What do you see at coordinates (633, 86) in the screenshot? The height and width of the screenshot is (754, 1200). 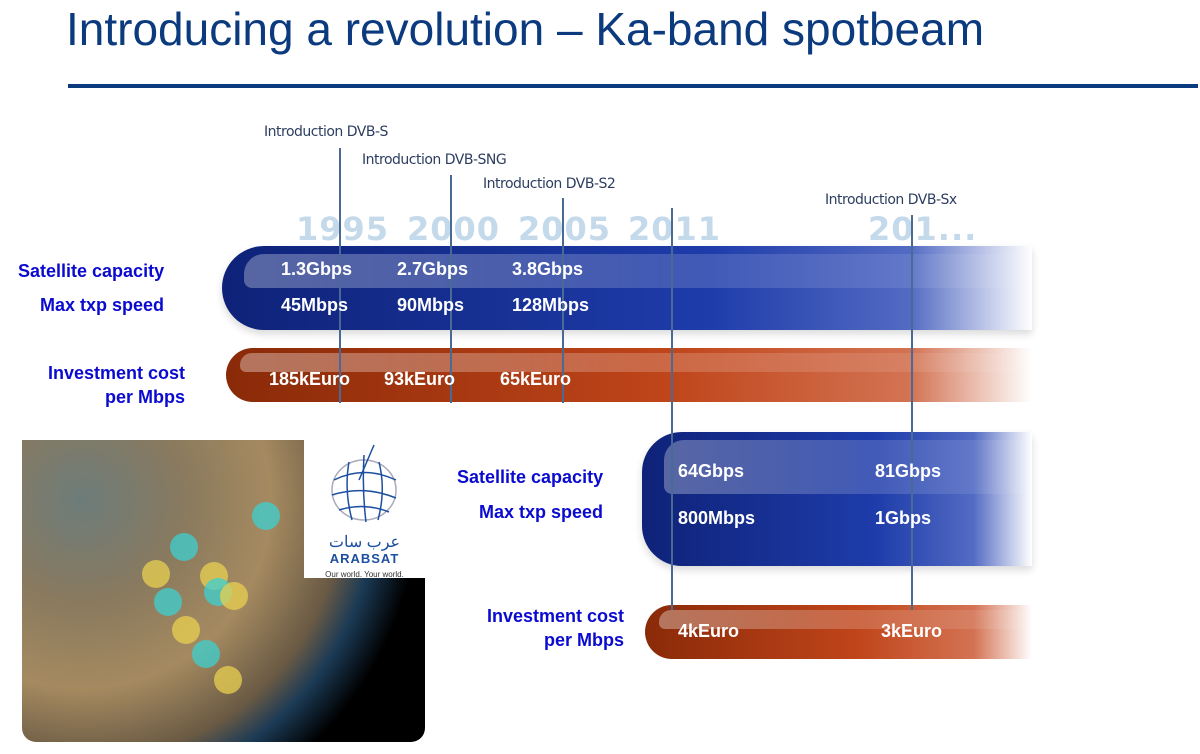 I see `title-divider` at bounding box center [633, 86].